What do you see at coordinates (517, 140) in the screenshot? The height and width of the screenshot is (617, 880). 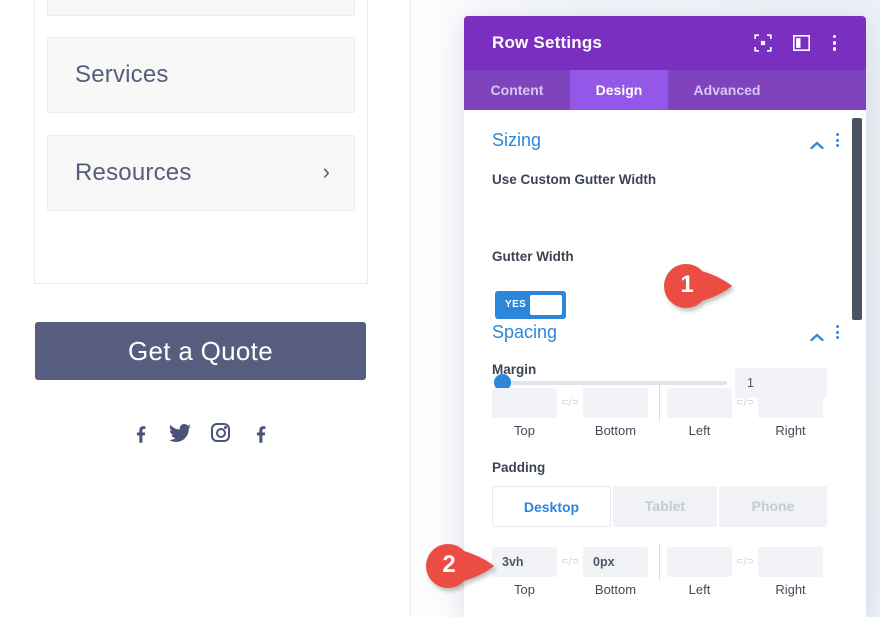 I see `sizing-section-heading: Sizing` at bounding box center [517, 140].